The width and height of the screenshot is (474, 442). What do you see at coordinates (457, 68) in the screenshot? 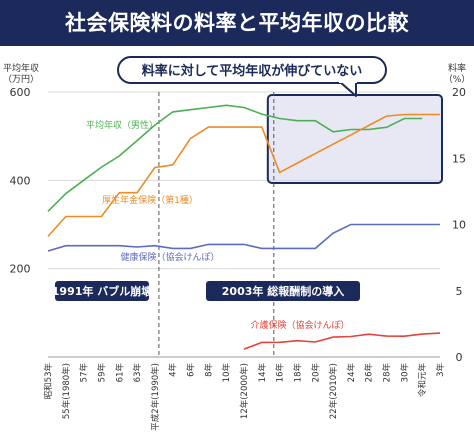
I see `right-axis-label: 料率` at bounding box center [457, 68].